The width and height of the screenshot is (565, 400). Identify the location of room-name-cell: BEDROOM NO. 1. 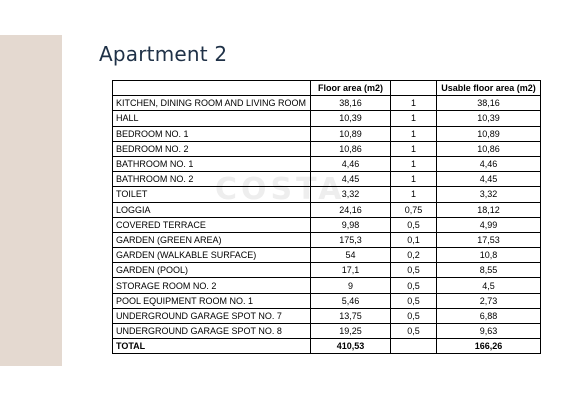
(211, 133).